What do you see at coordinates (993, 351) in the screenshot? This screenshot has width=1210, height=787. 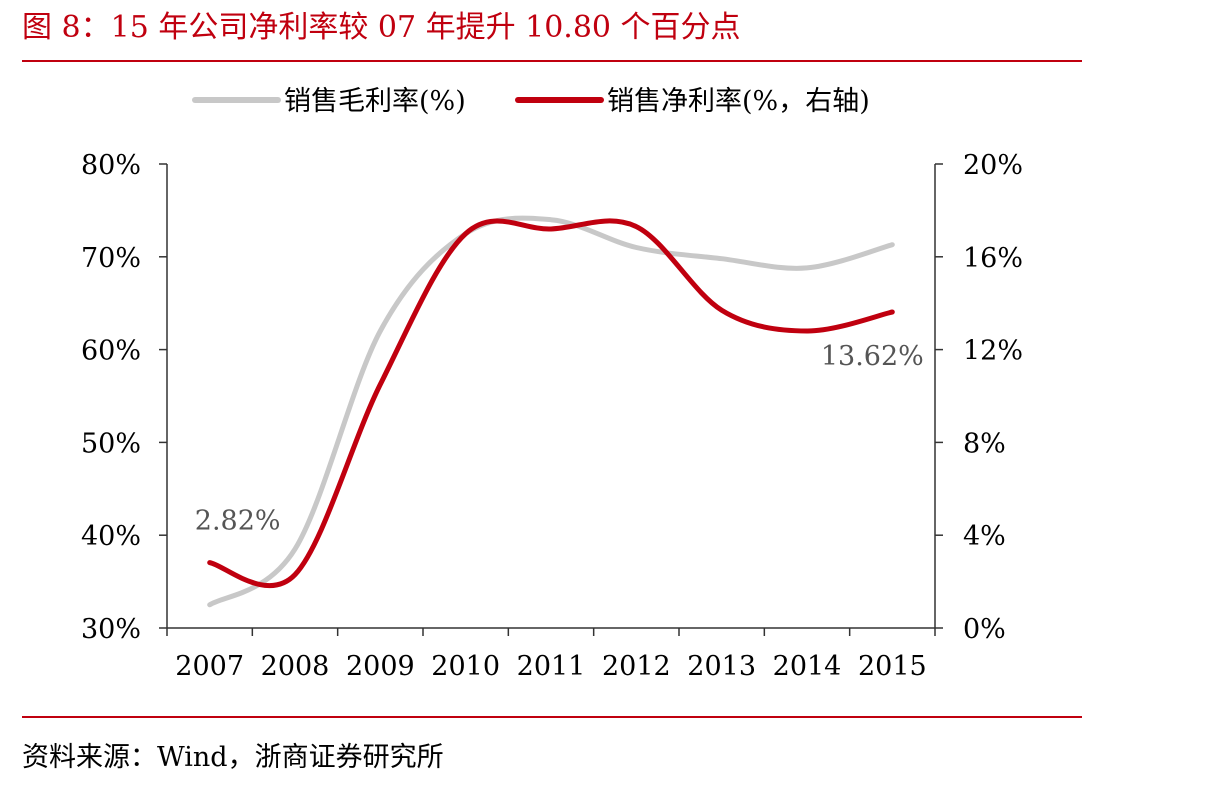 I see `right-tick-label: 12%` at bounding box center [993, 351].